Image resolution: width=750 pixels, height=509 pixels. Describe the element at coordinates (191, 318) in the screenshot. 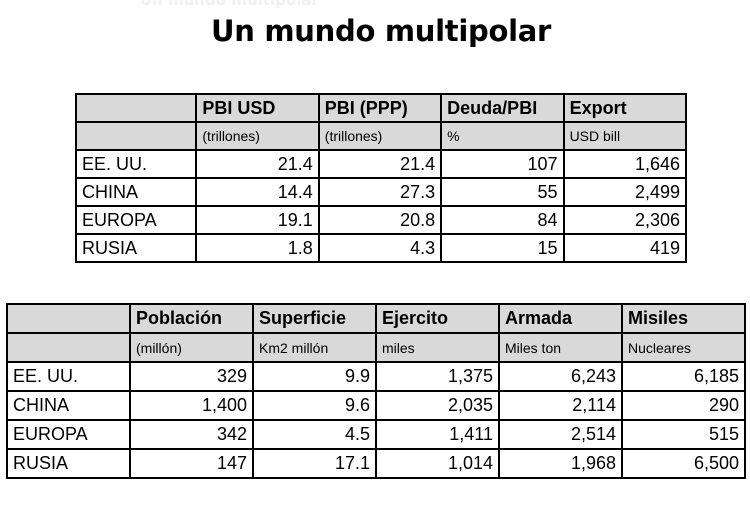

I see `header-cell: Población` at that location.